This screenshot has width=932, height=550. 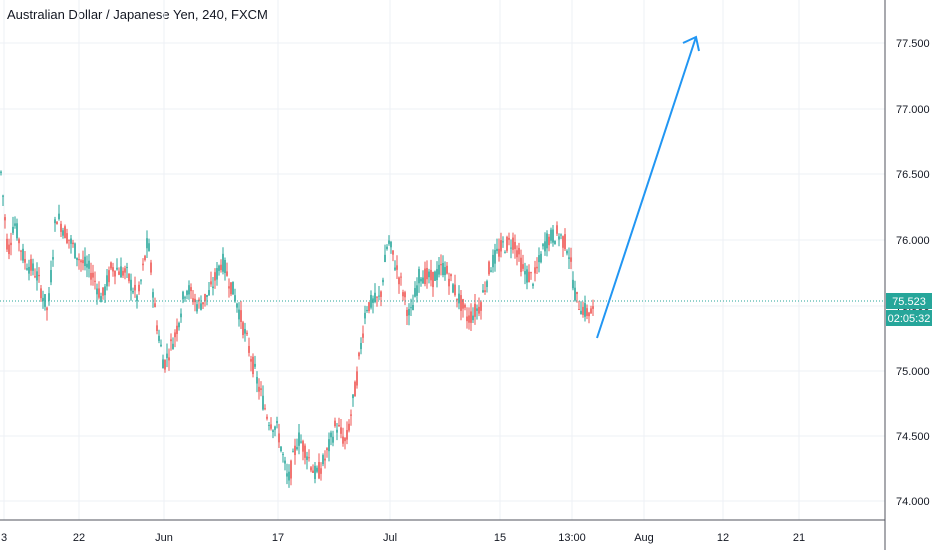 I want to click on projection-arrow, so click(x=648, y=187).